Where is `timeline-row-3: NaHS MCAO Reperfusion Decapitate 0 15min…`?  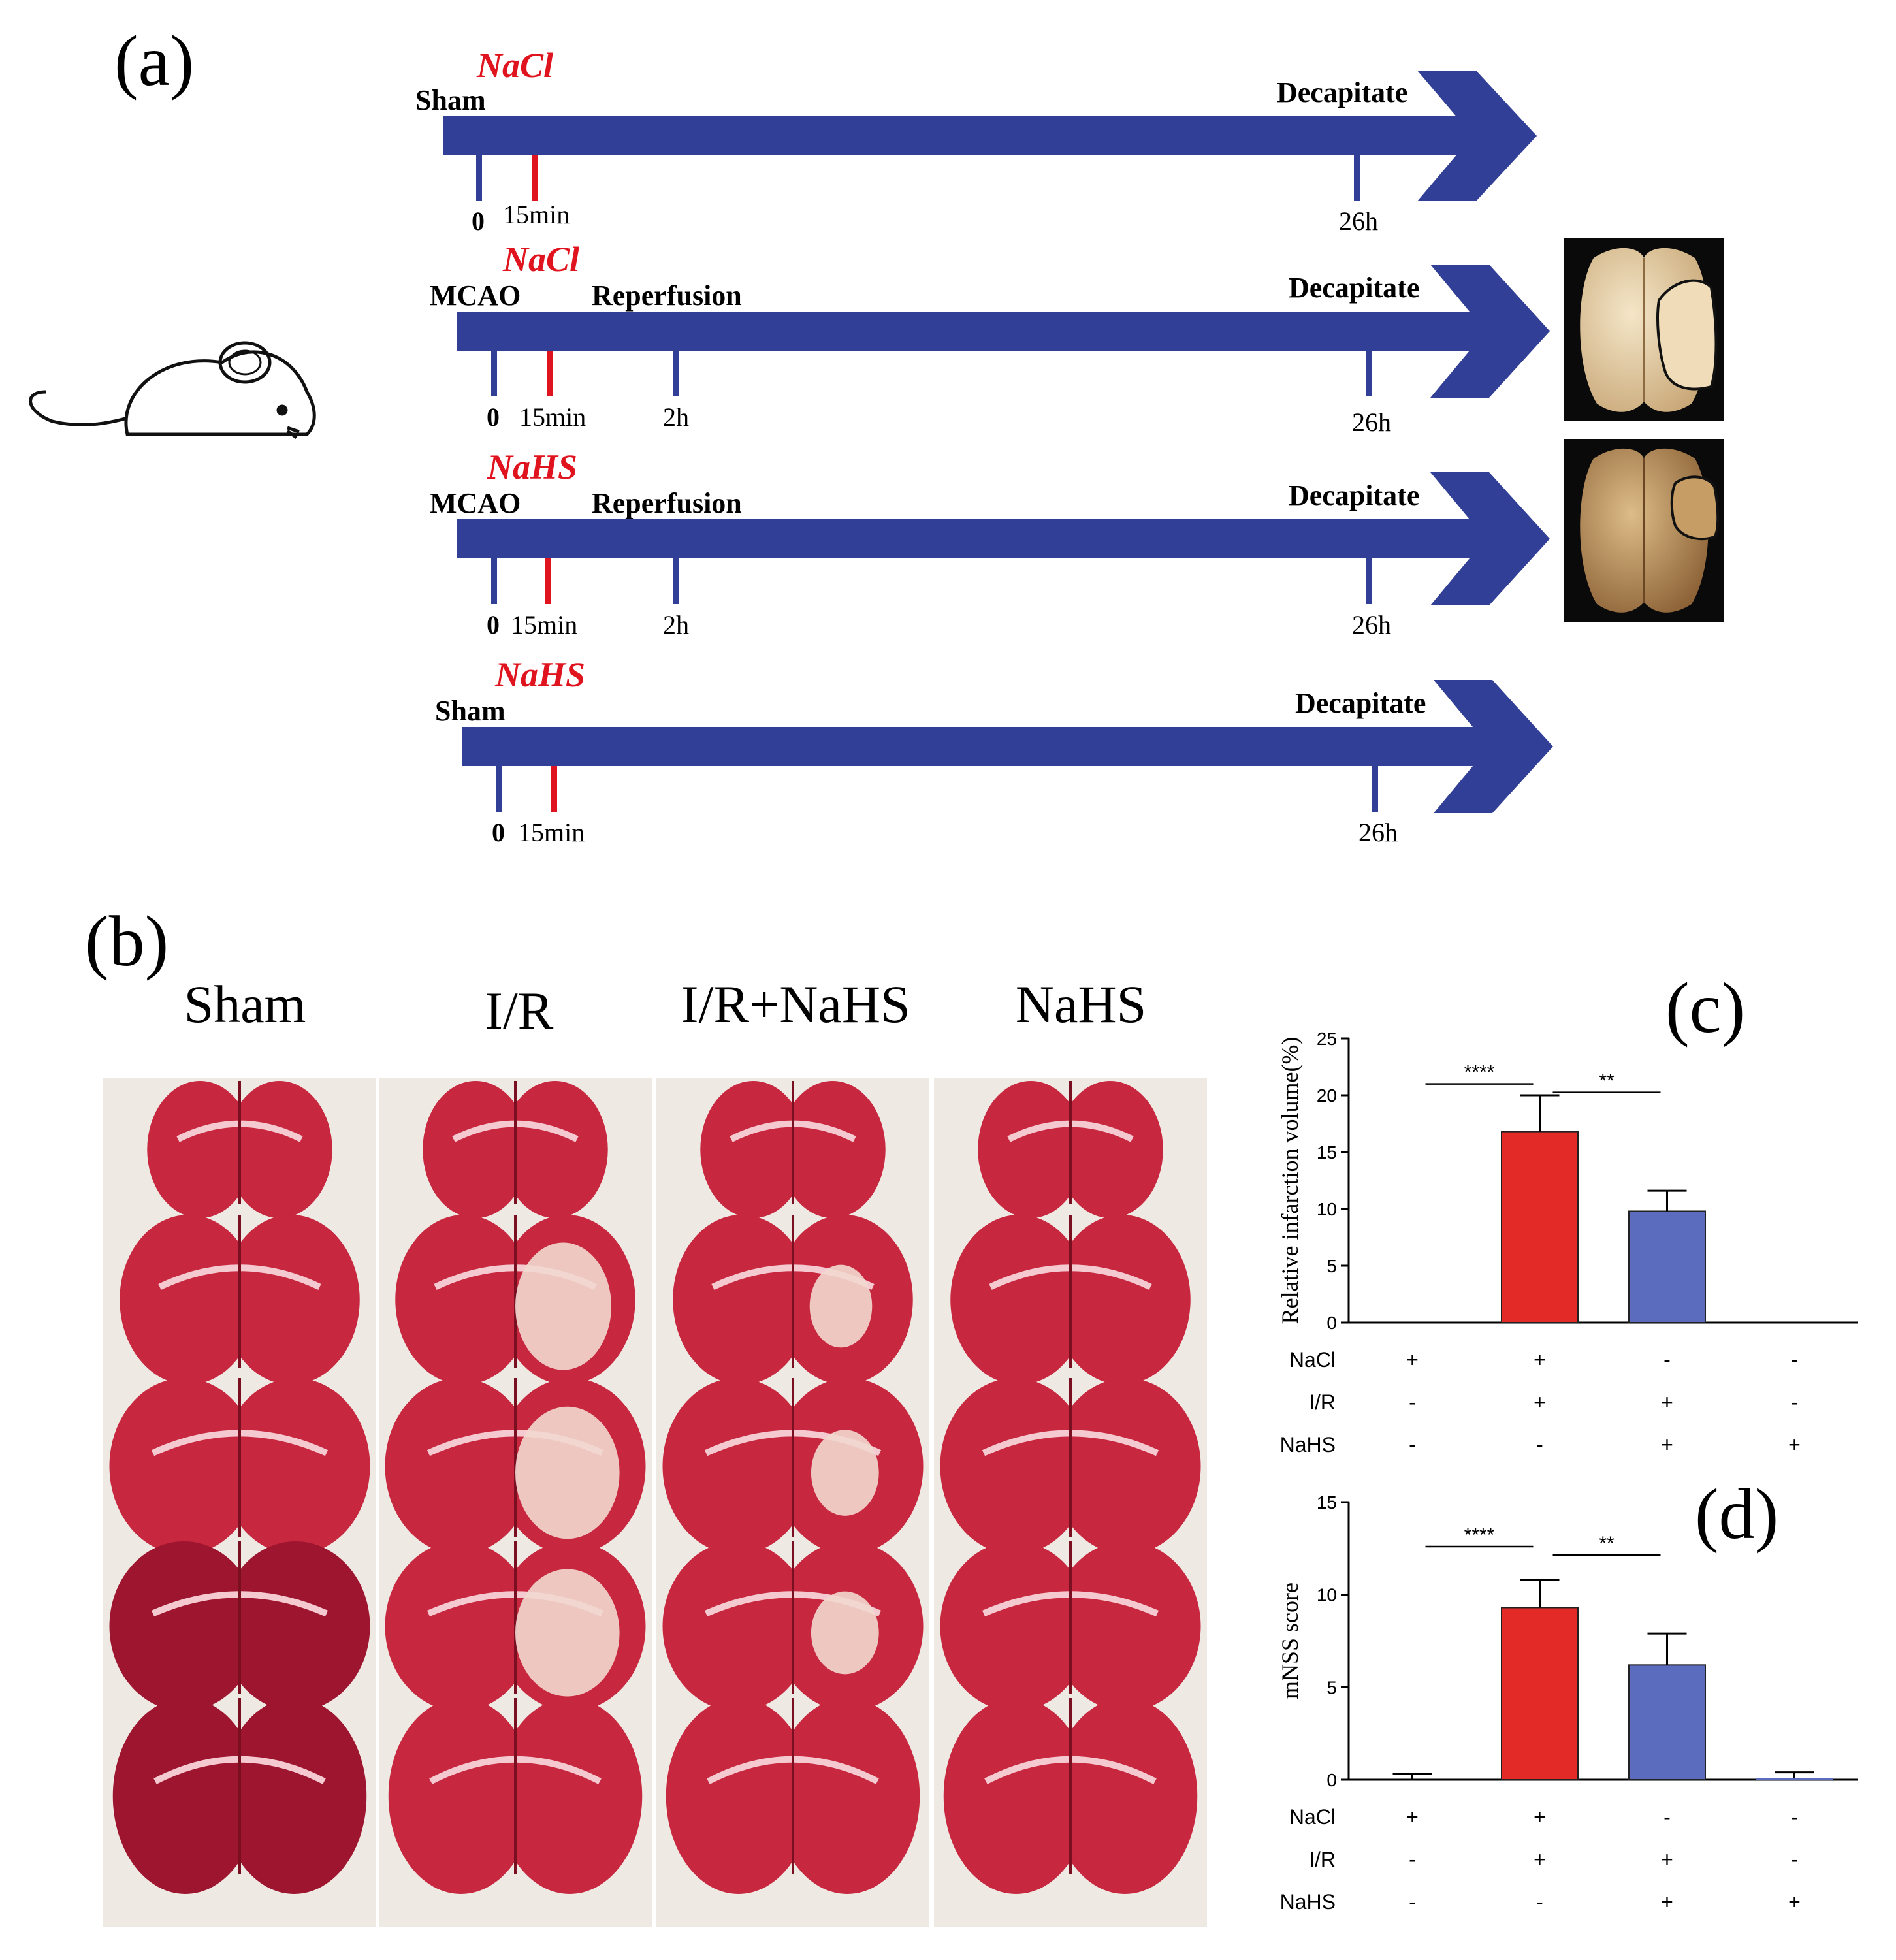 timeline-row-3: NaHS MCAO Reperfusion Decapitate 0 15min… is located at coordinates (990, 543).